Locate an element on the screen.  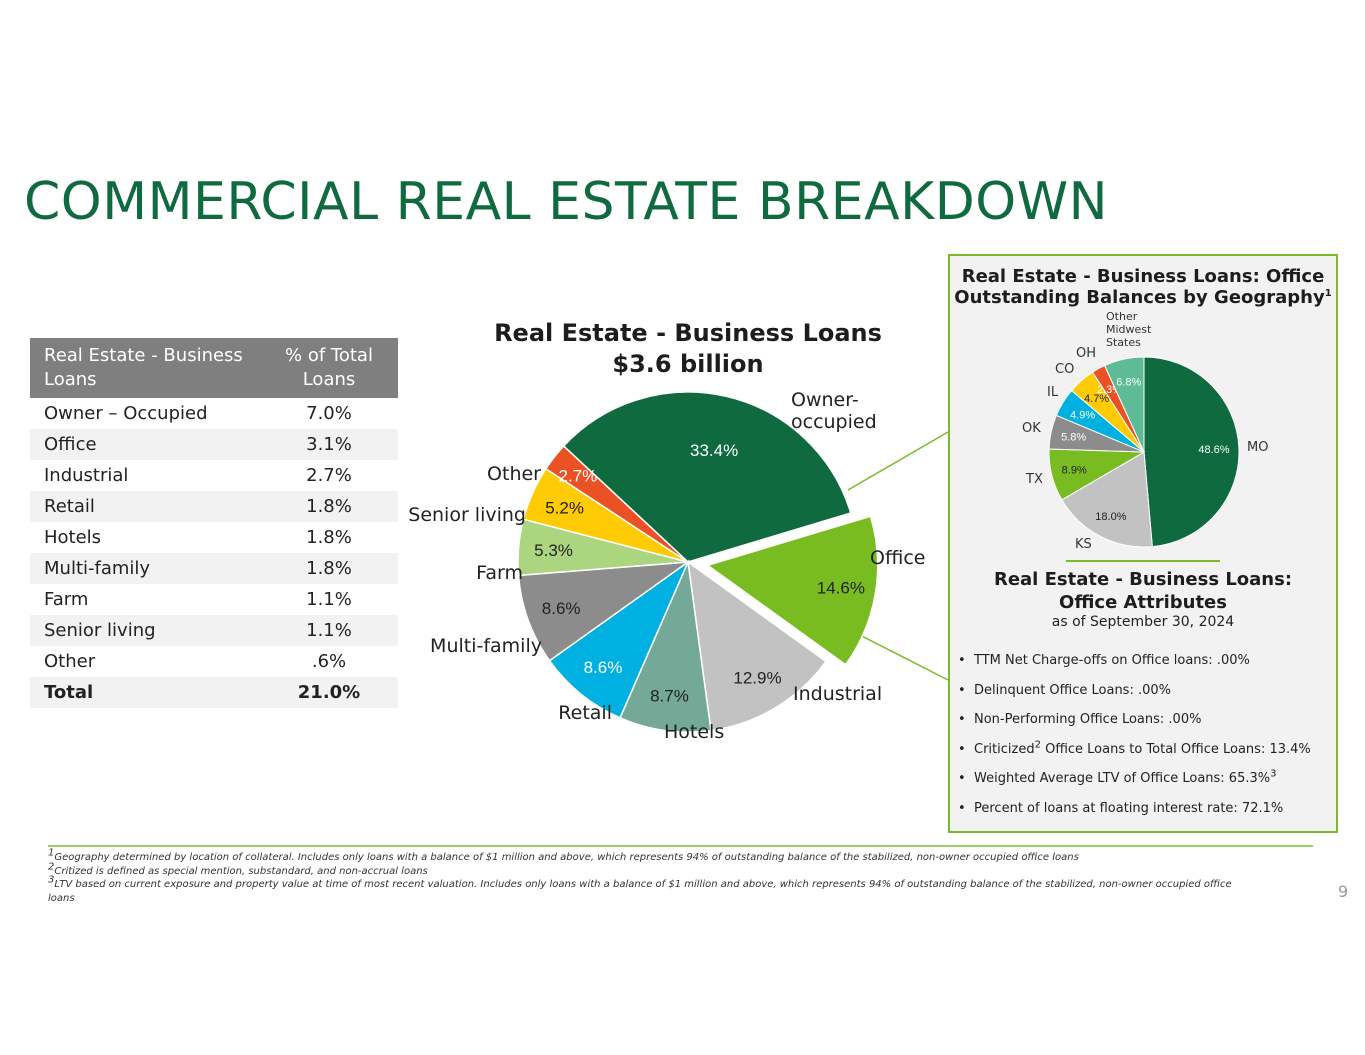
geo-value-label-il: 4.9% is located at coordinates (1082, 415).